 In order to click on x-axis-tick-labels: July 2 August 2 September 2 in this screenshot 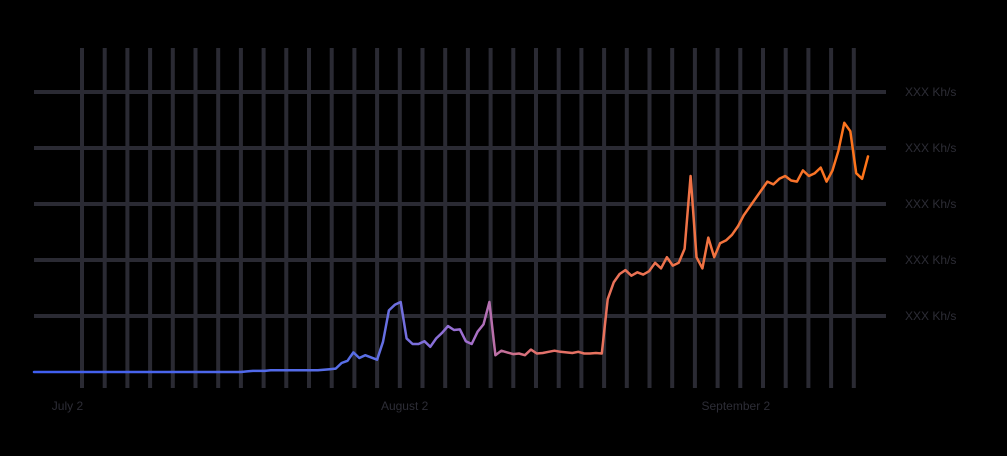, I will do `click(411, 406)`.